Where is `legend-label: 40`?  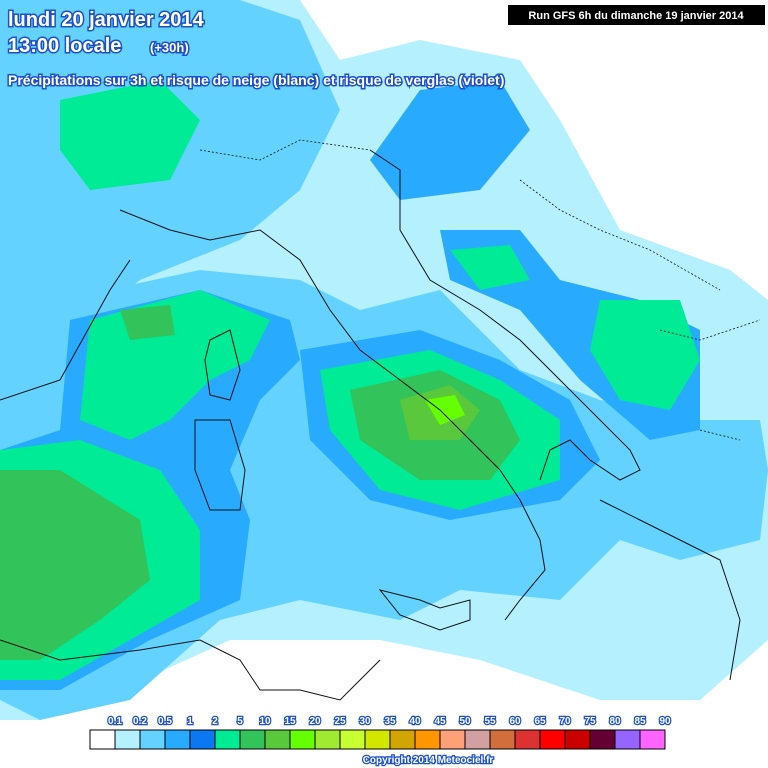
legend-label: 40 is located at coordinates (415, 721).